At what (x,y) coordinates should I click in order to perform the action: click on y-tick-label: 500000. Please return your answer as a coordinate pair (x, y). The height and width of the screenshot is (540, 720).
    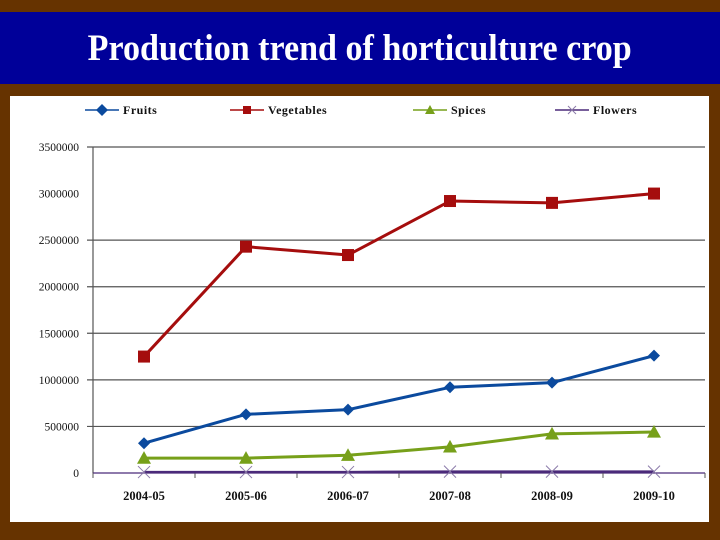
    Looking at the image, I should click on (62, 427).